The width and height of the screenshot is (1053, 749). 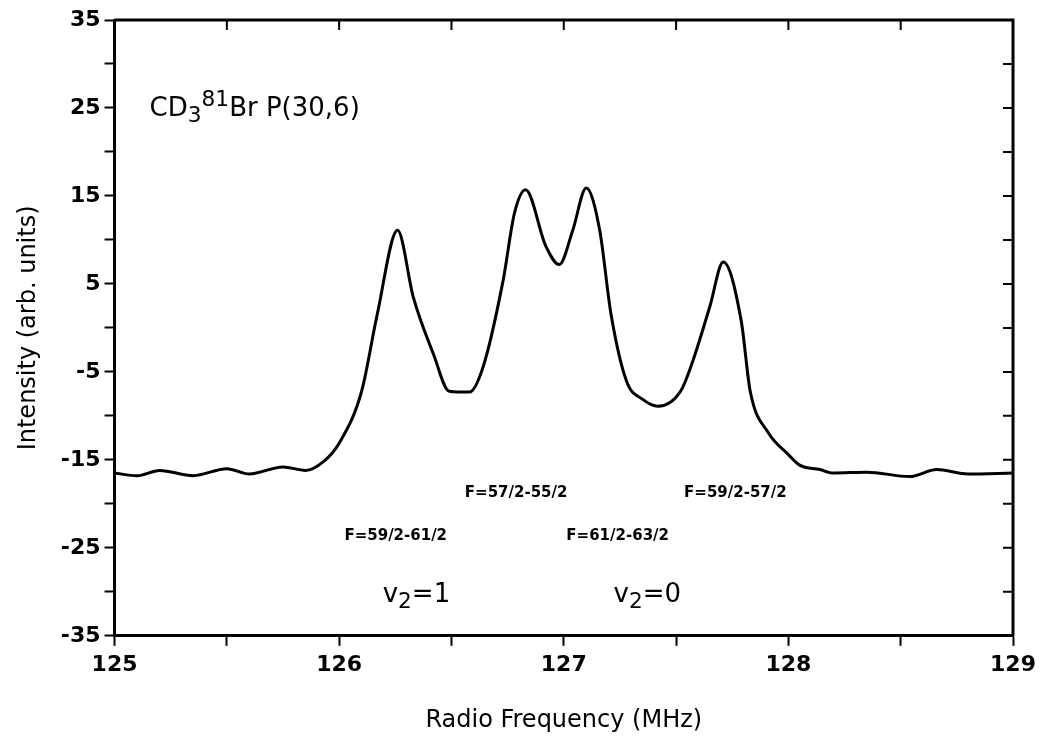 I want to click on x-tick-label: 126, so click(x=339, y=663).